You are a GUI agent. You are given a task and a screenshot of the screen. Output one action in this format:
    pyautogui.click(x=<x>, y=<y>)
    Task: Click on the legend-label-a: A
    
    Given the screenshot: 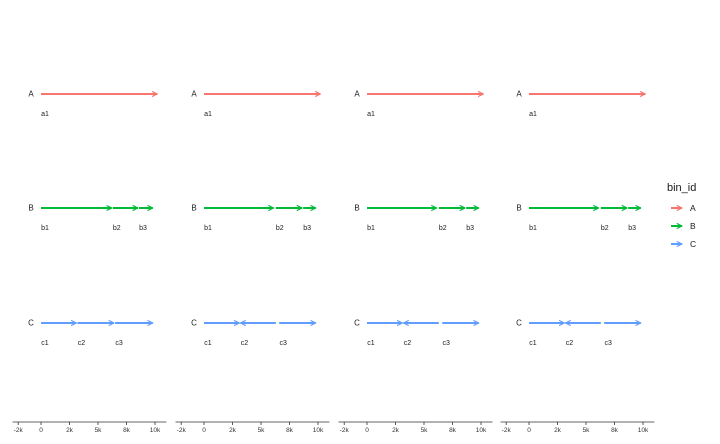 What is the action you would take?
    pyautogui.click(x=693, y=208)
    